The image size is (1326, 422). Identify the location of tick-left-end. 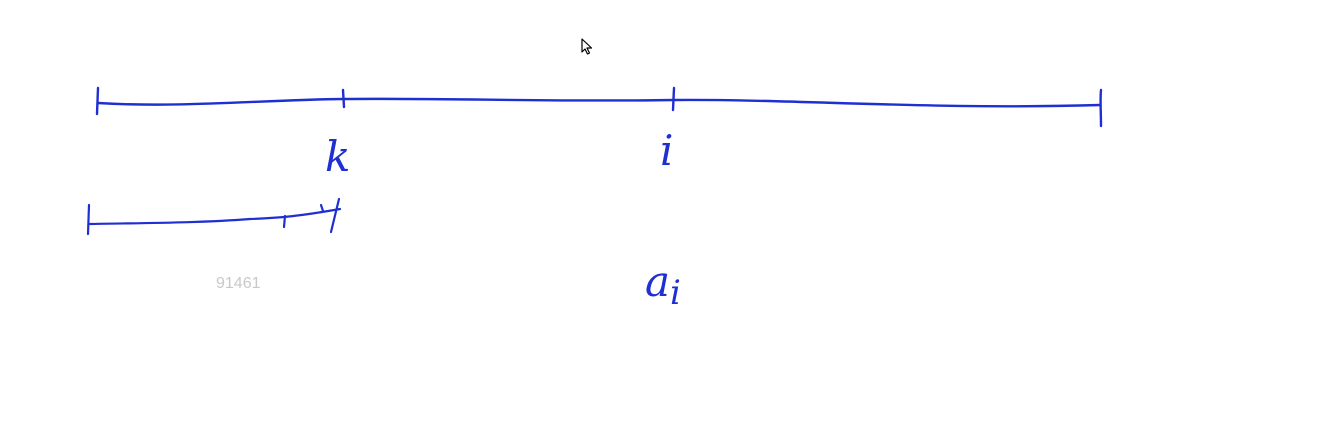
(97, 101).